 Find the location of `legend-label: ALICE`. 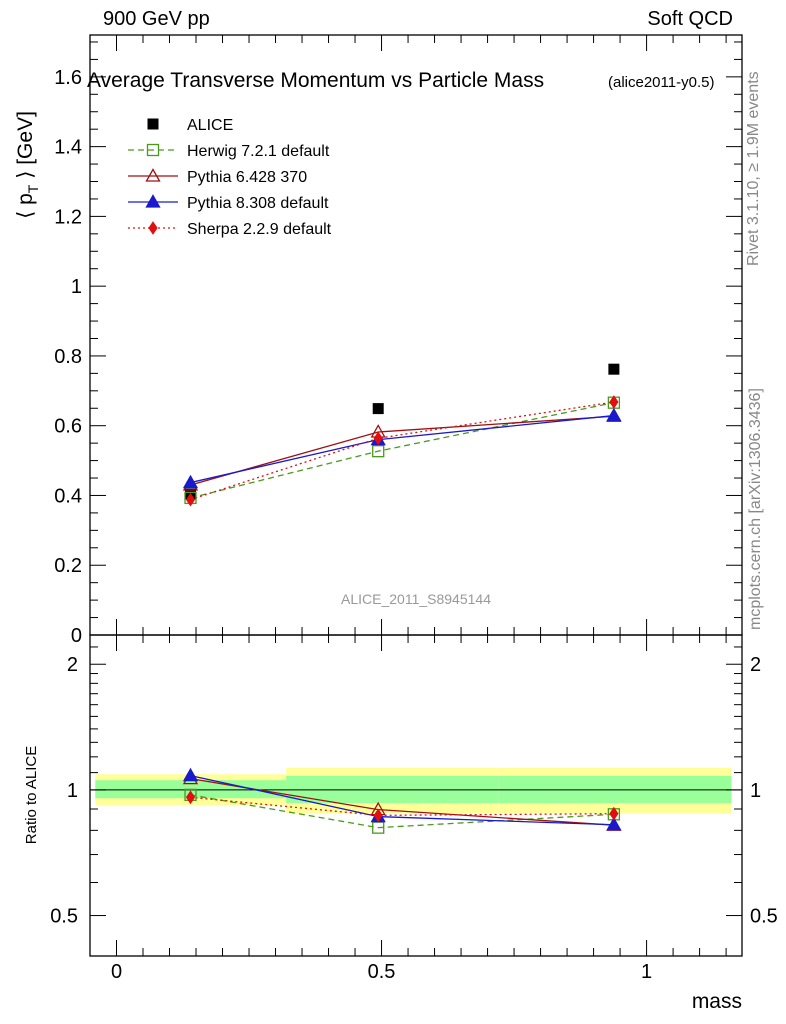

legend-label: ALICE is located at coordinates (210, 125).